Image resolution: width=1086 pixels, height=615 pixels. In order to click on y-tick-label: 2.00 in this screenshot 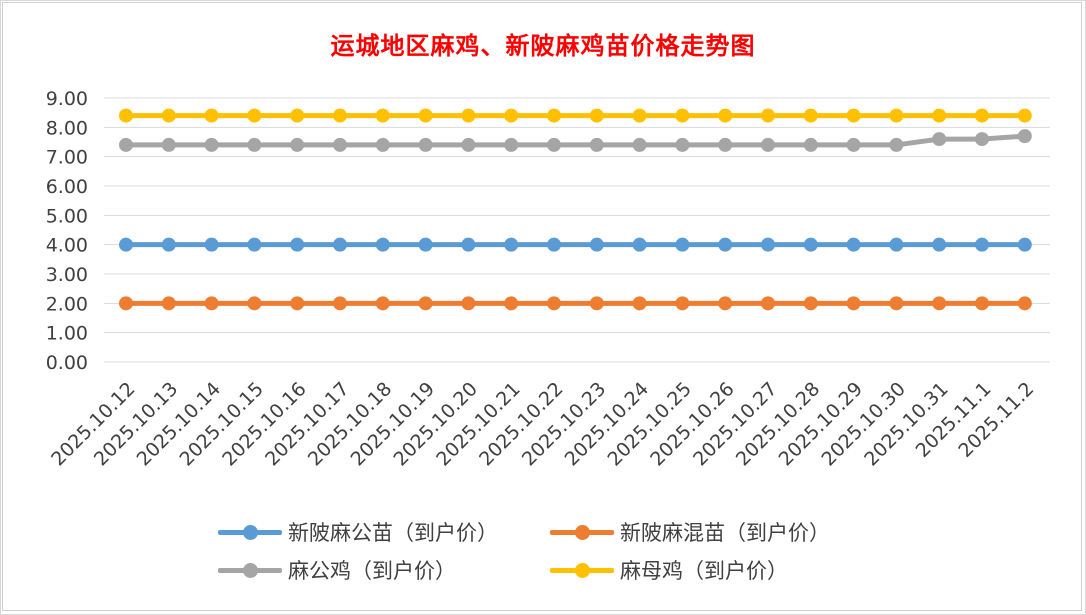, I will do `click(67, 304)`.